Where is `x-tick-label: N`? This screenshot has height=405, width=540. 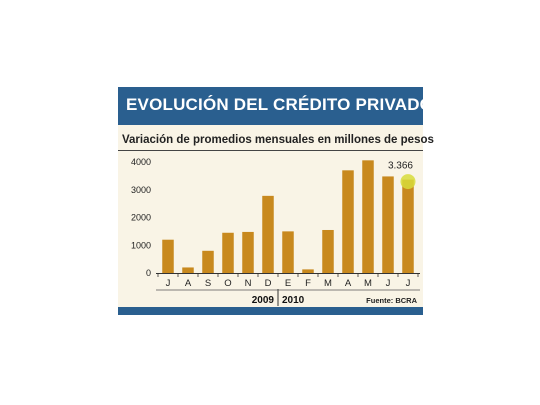 x-tick-label: N is located at coordinates (248, 283).